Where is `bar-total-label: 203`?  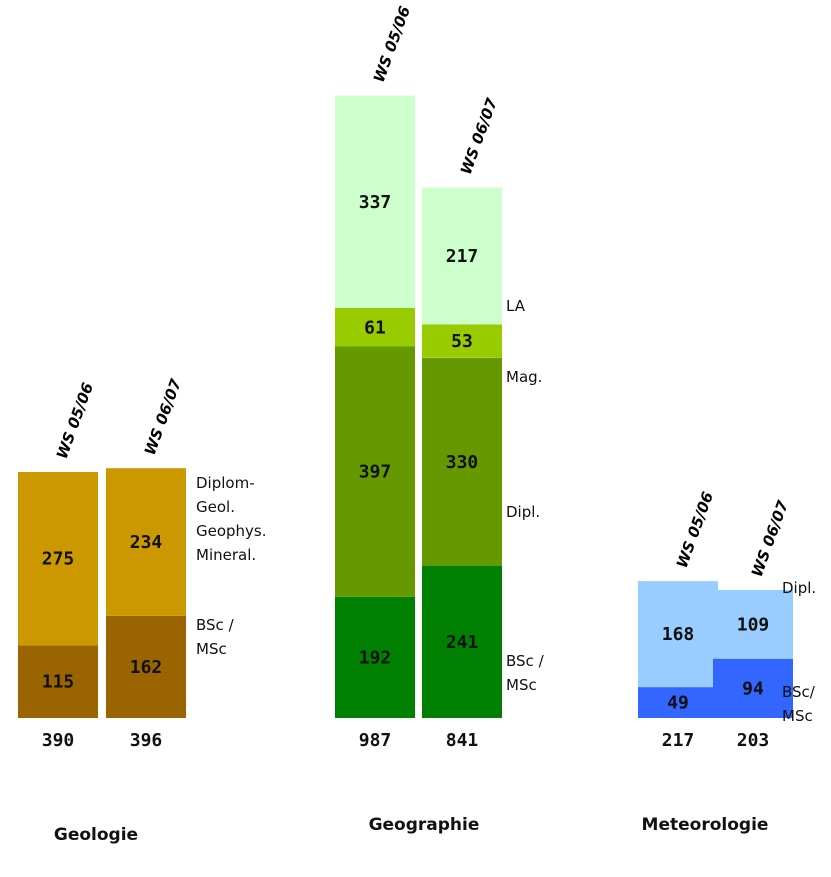 bar-total-label: 203 is located at coordinates (753, 740).